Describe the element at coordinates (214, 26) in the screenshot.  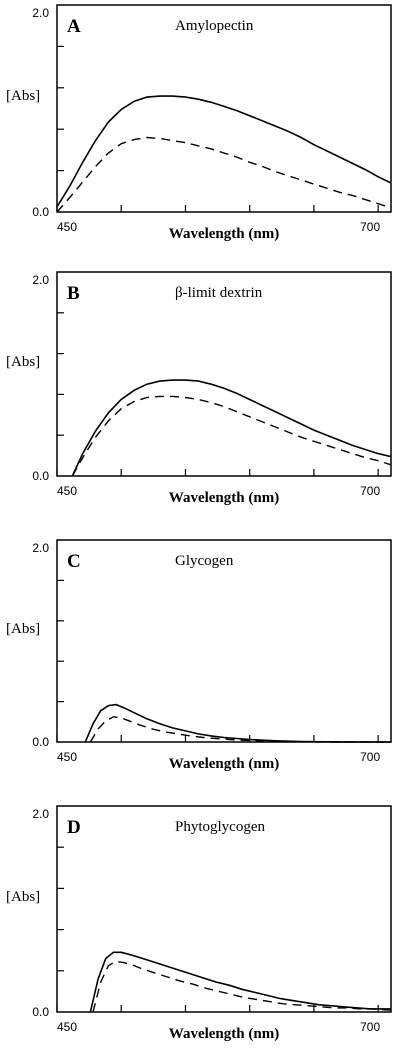
I see `panel-title: Amylopectin` at that location.